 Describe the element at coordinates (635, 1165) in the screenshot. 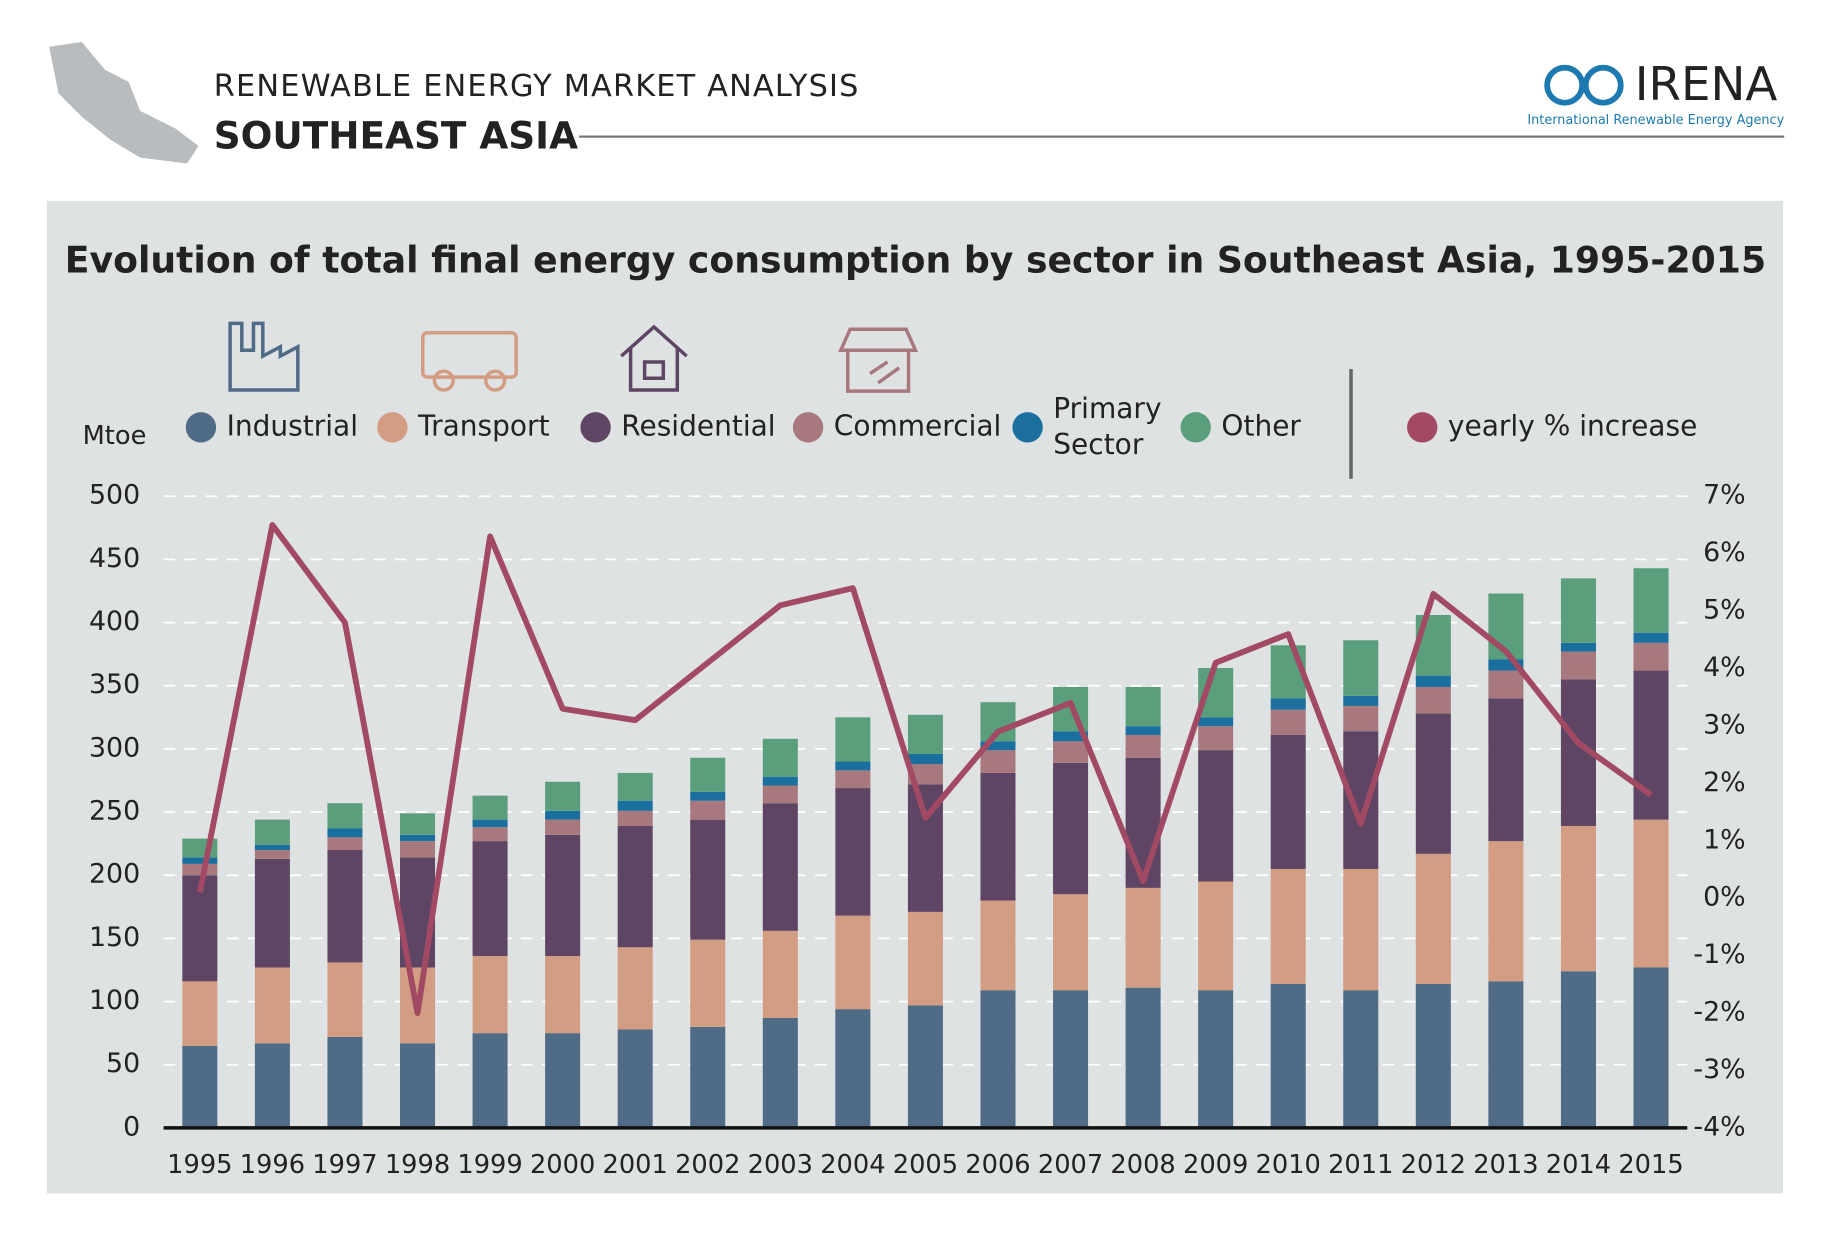

I see `x-tick-label: 2001` at that location.